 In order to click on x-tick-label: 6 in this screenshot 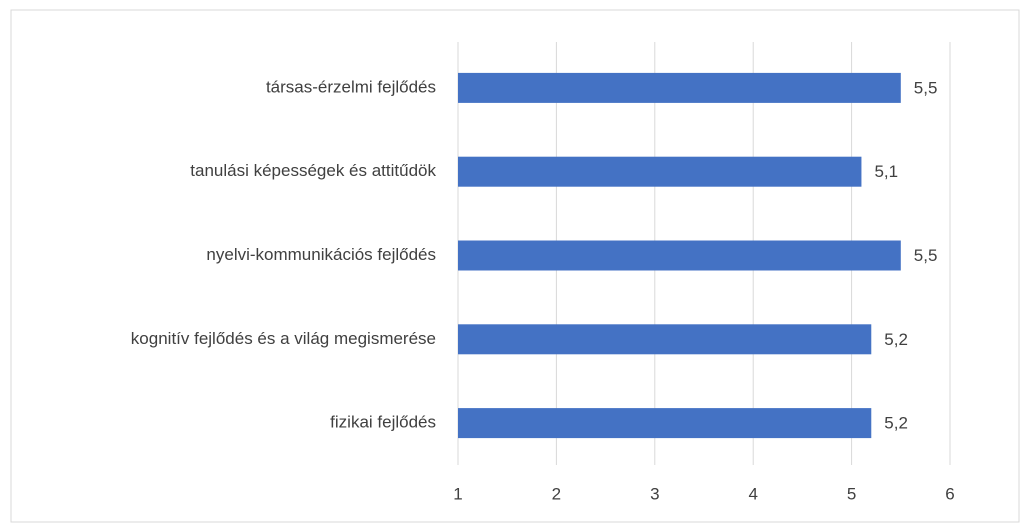, I will do `click(949, 493)`.